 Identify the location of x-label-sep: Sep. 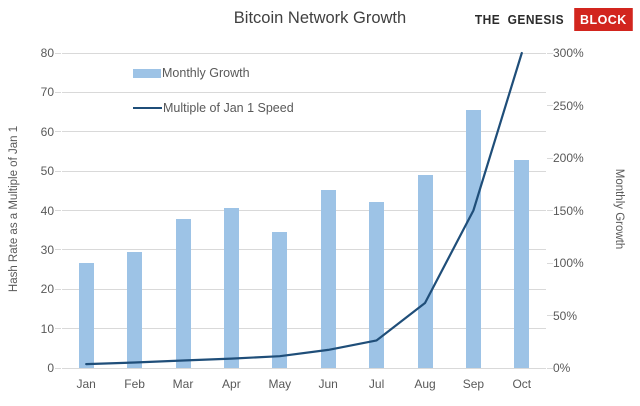
(473, 384).